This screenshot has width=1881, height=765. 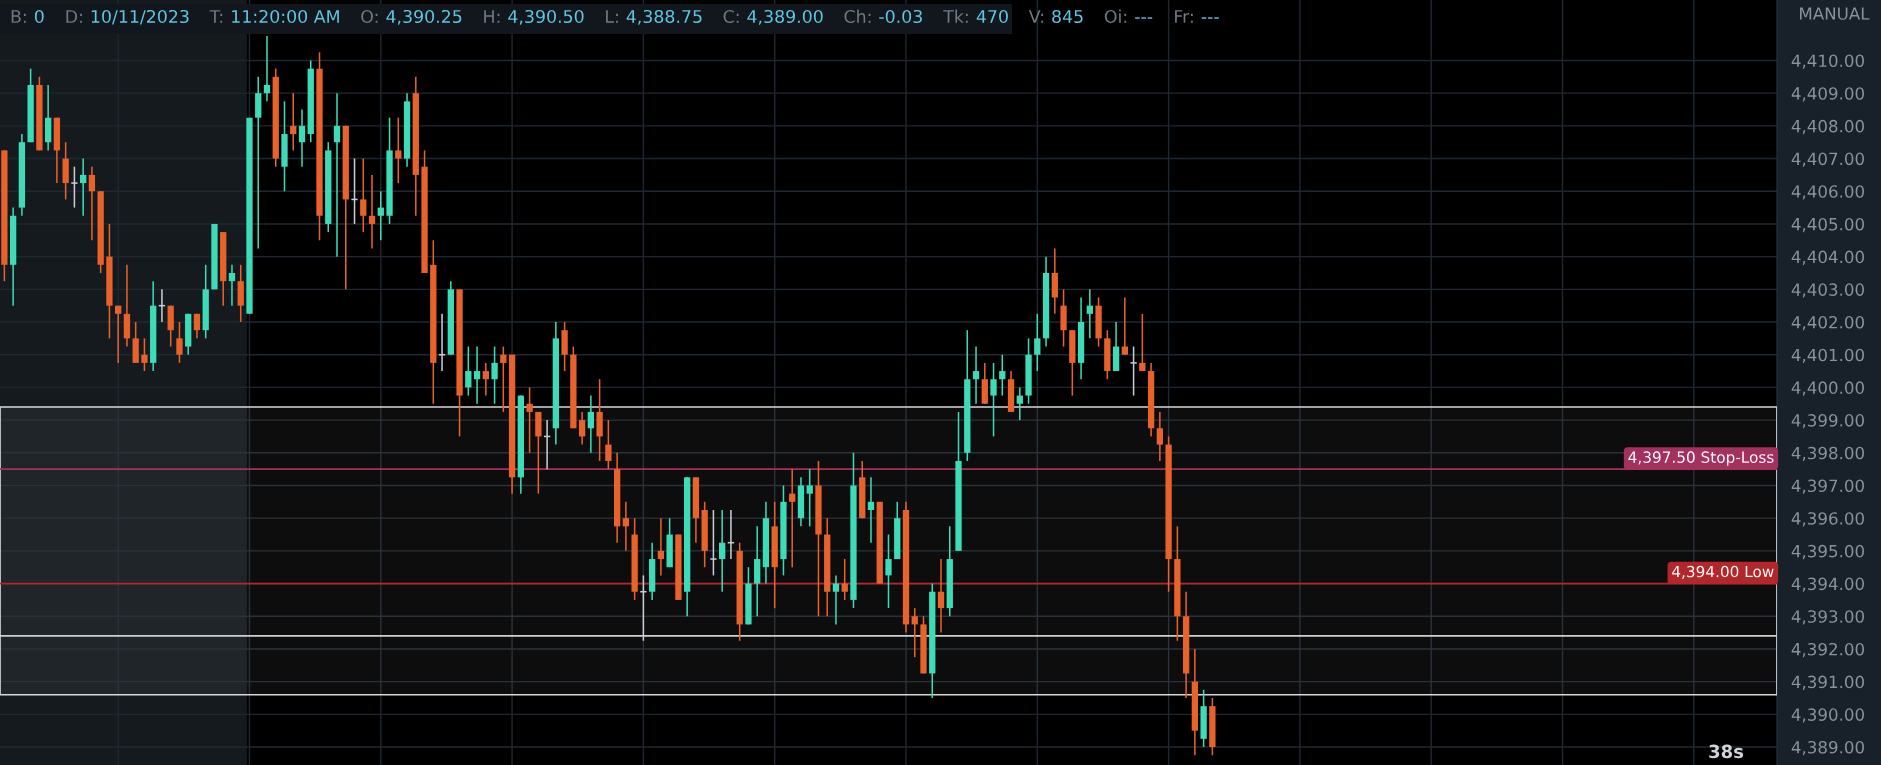 What do you see at coordinates (274, 16) in the screenshot?
I see `annotation: T: 11:20:00 AM` at bounding box center [274, 16].